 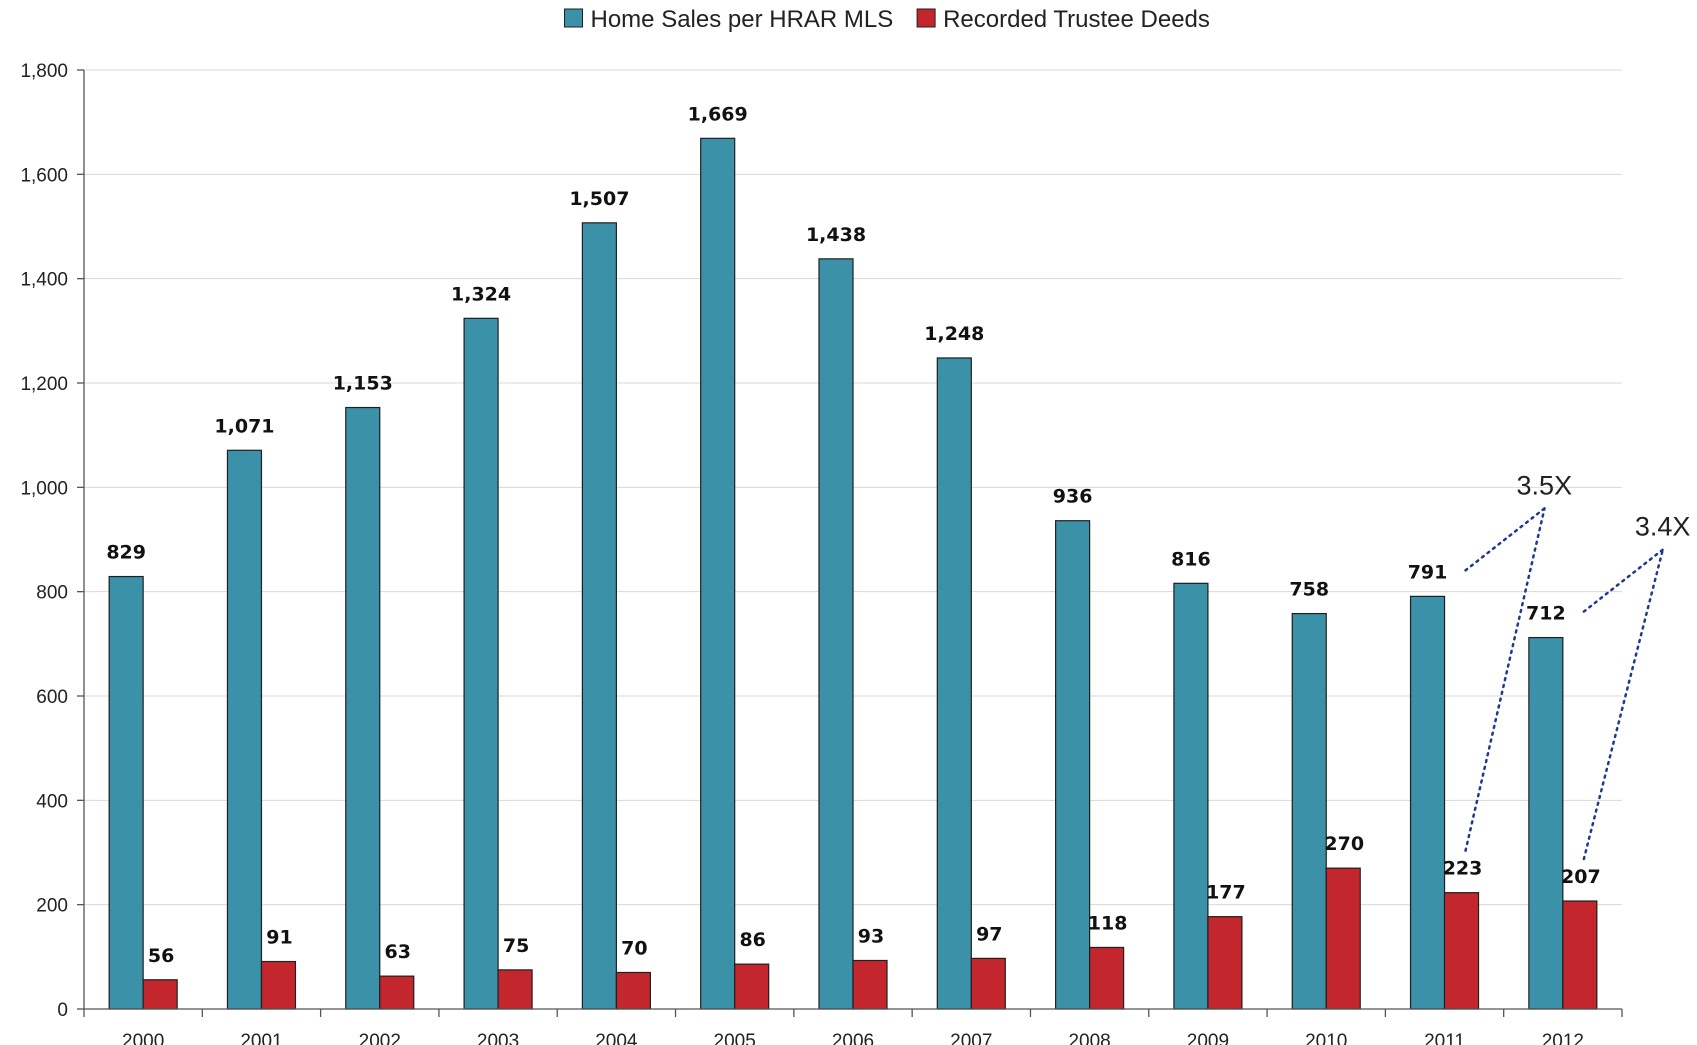 What do you see at coordinates (44, 71) in the screenshot?
I see `y-tick-label: 1,800` at bounding box center [44, 71].